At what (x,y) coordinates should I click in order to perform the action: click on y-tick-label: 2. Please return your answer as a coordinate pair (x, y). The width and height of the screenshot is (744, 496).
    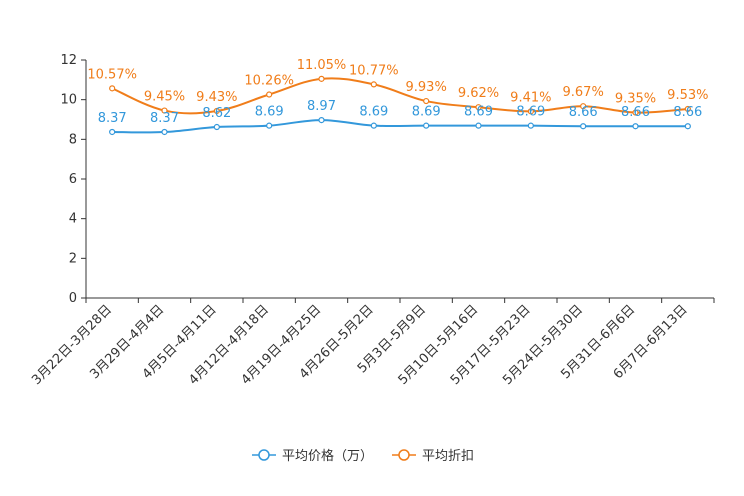
    Looking at the image, I should click on (73, 258).